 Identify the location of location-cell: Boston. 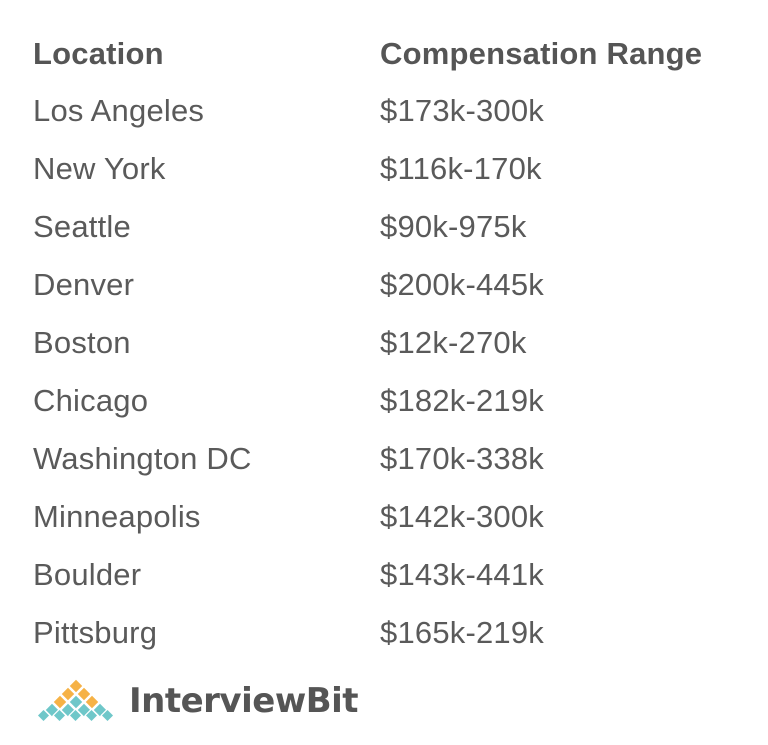
(82, 342).